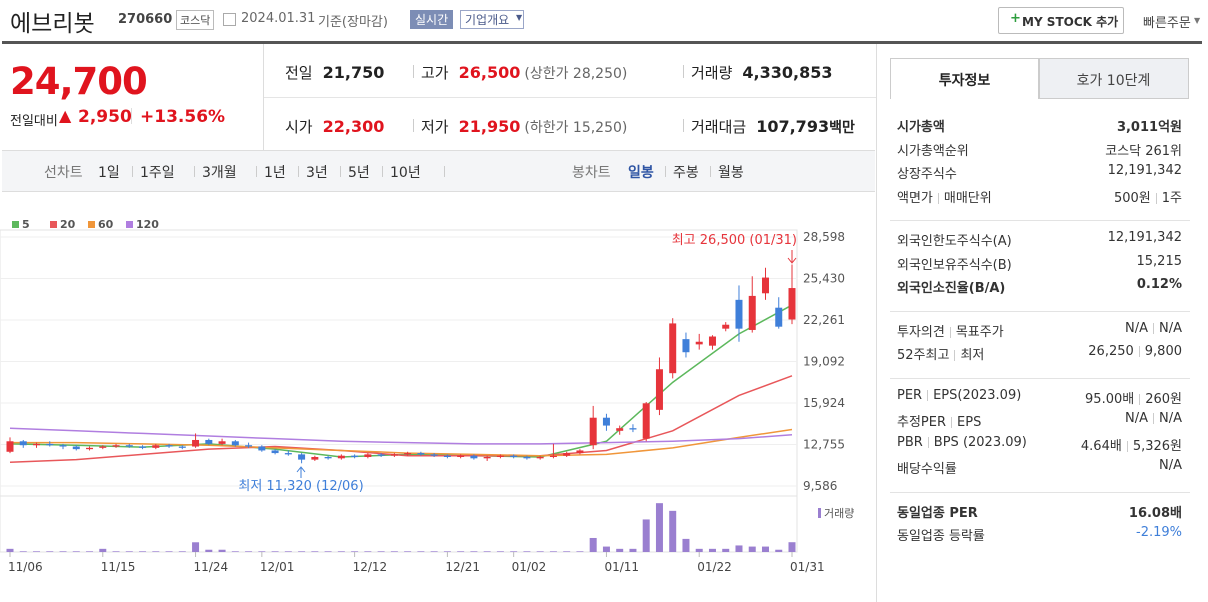  Describe the element at coordinates (1167, 23) in the screenshot. I see `quick-order: 빠른주문` at that location.